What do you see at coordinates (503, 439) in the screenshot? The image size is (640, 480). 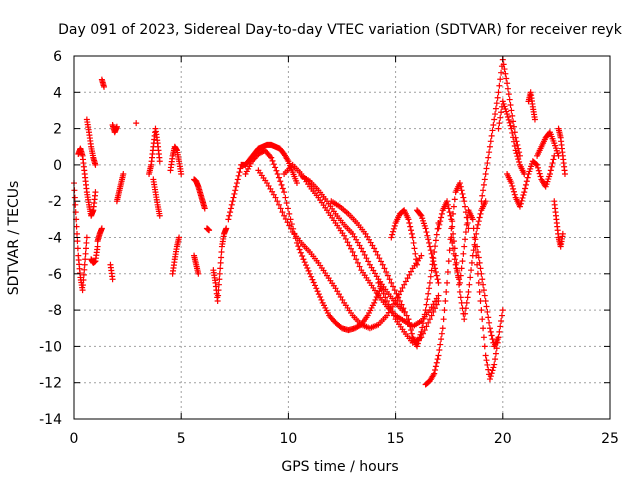 I see `x-tick-label: 20` at bounding box center [503, 439].